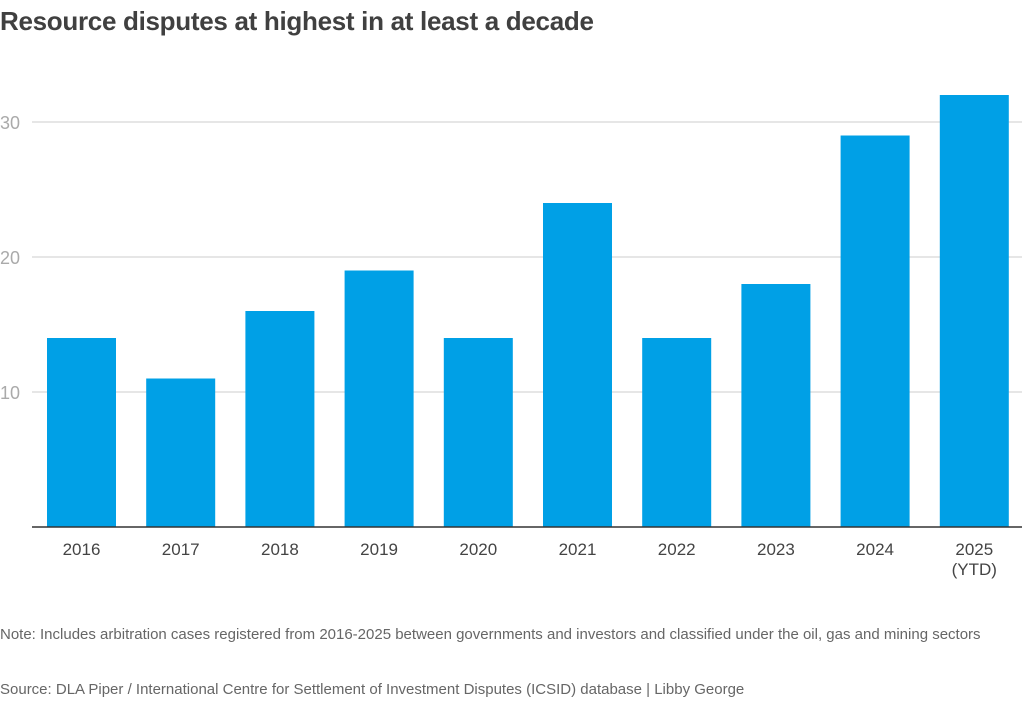 The height and width of the screenshot is (701, 1024). I want to click on y-tick-label: 10, so click(10, 393).